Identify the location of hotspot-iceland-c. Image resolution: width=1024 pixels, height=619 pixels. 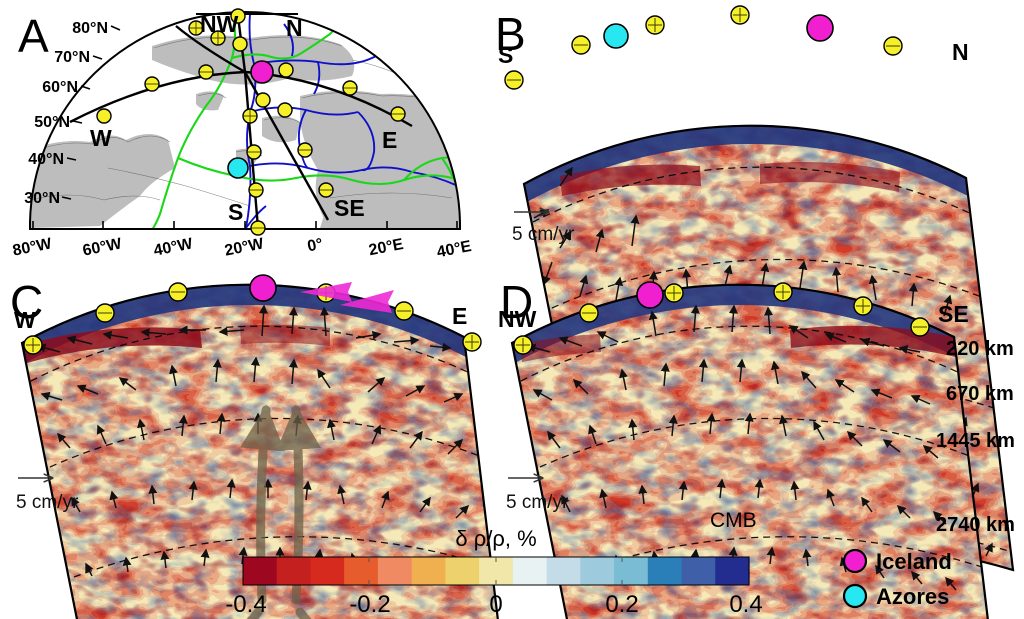
(263, 288).